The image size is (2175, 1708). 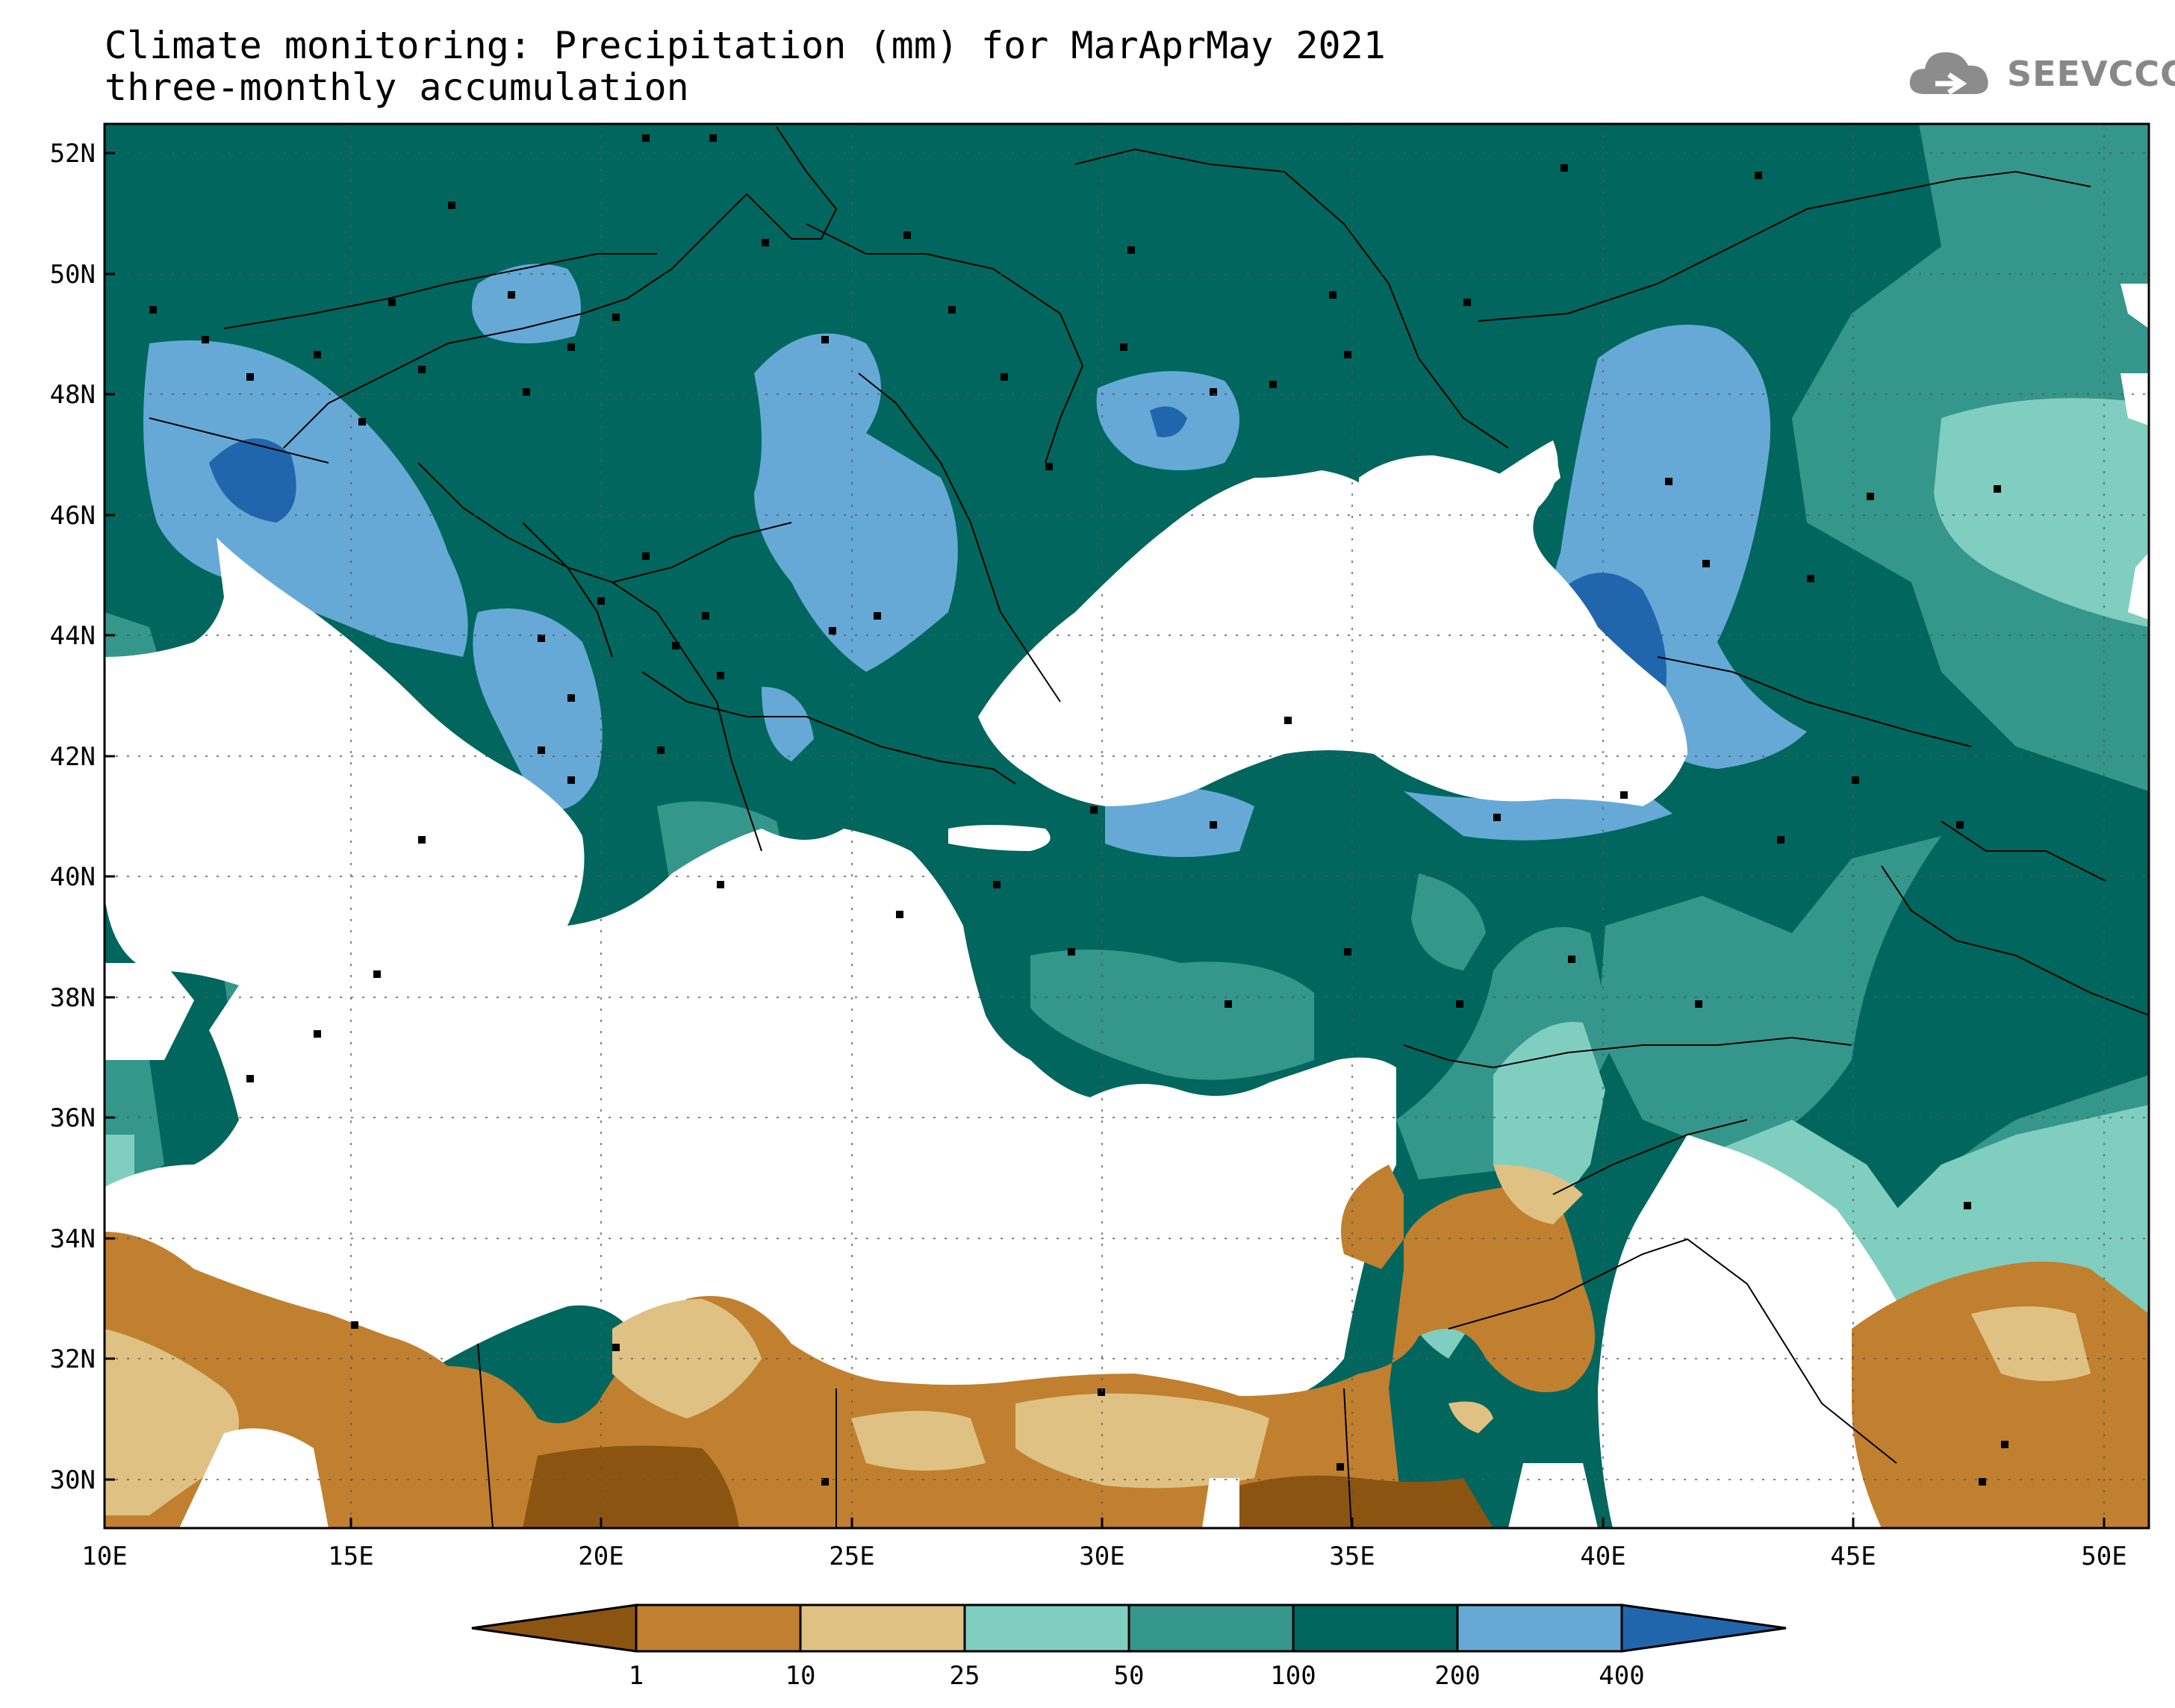 I want to click on lon-label: 15E, so click(x=350, y=1556).